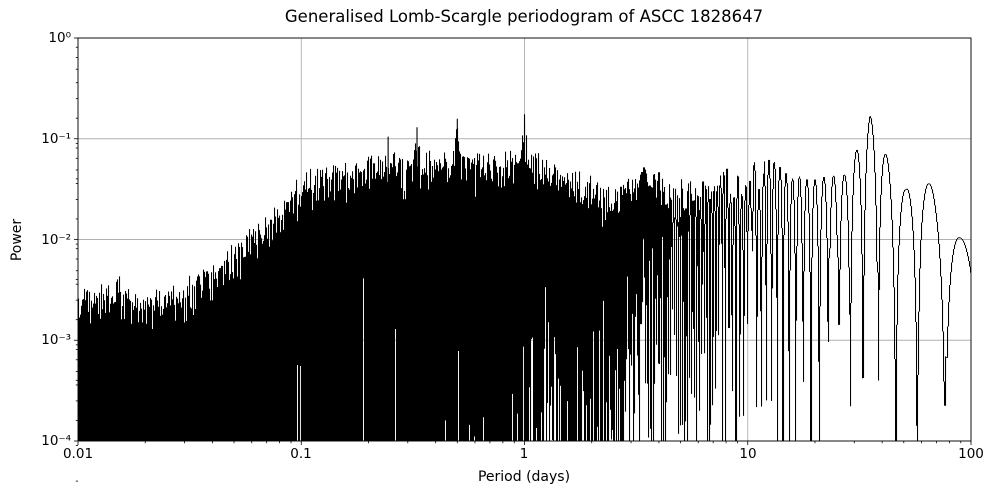  What do you see at coordinates (56, 239) in the screenshot?
I see `y-tick-label: 10⁻²` at bounding box center [56, 239].